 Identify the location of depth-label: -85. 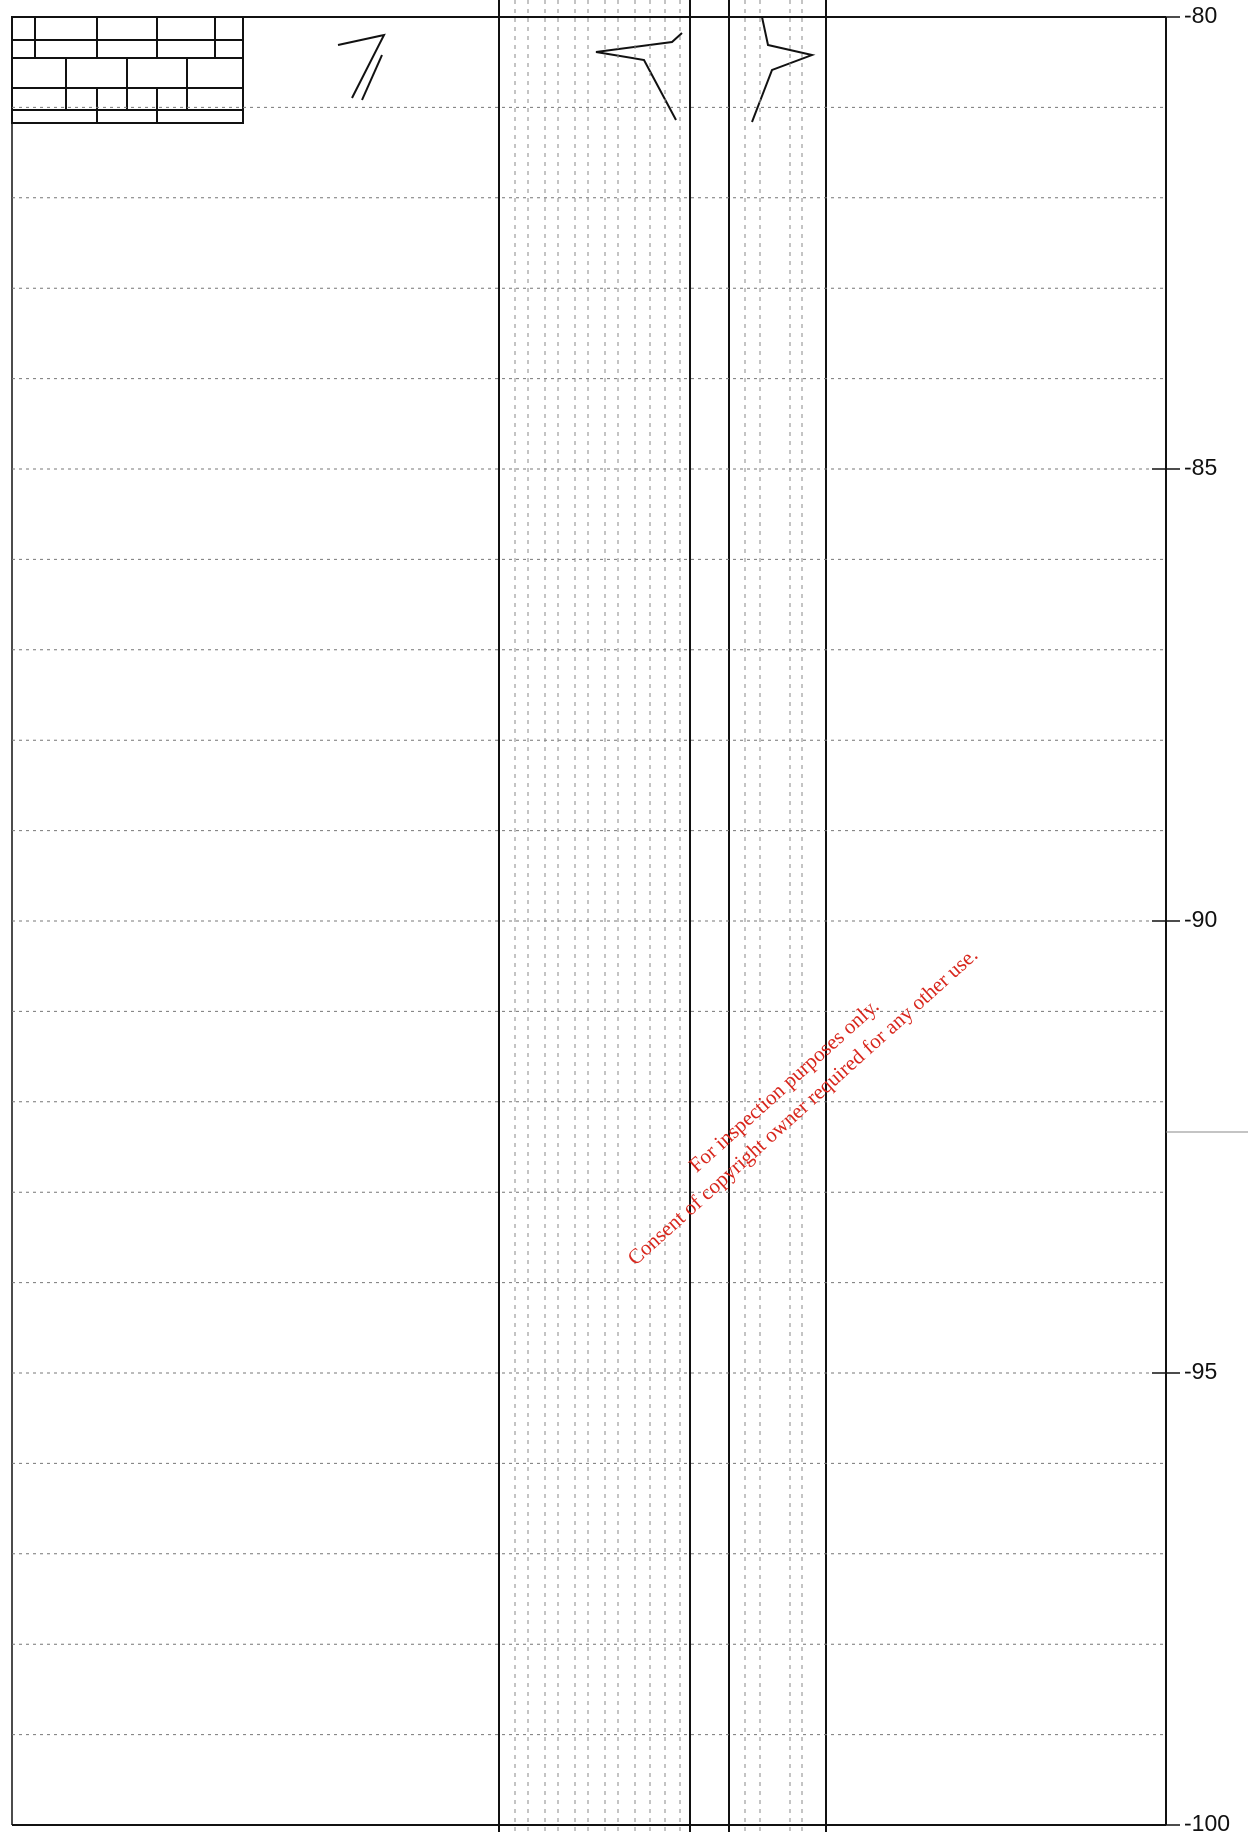
(1200, 467).